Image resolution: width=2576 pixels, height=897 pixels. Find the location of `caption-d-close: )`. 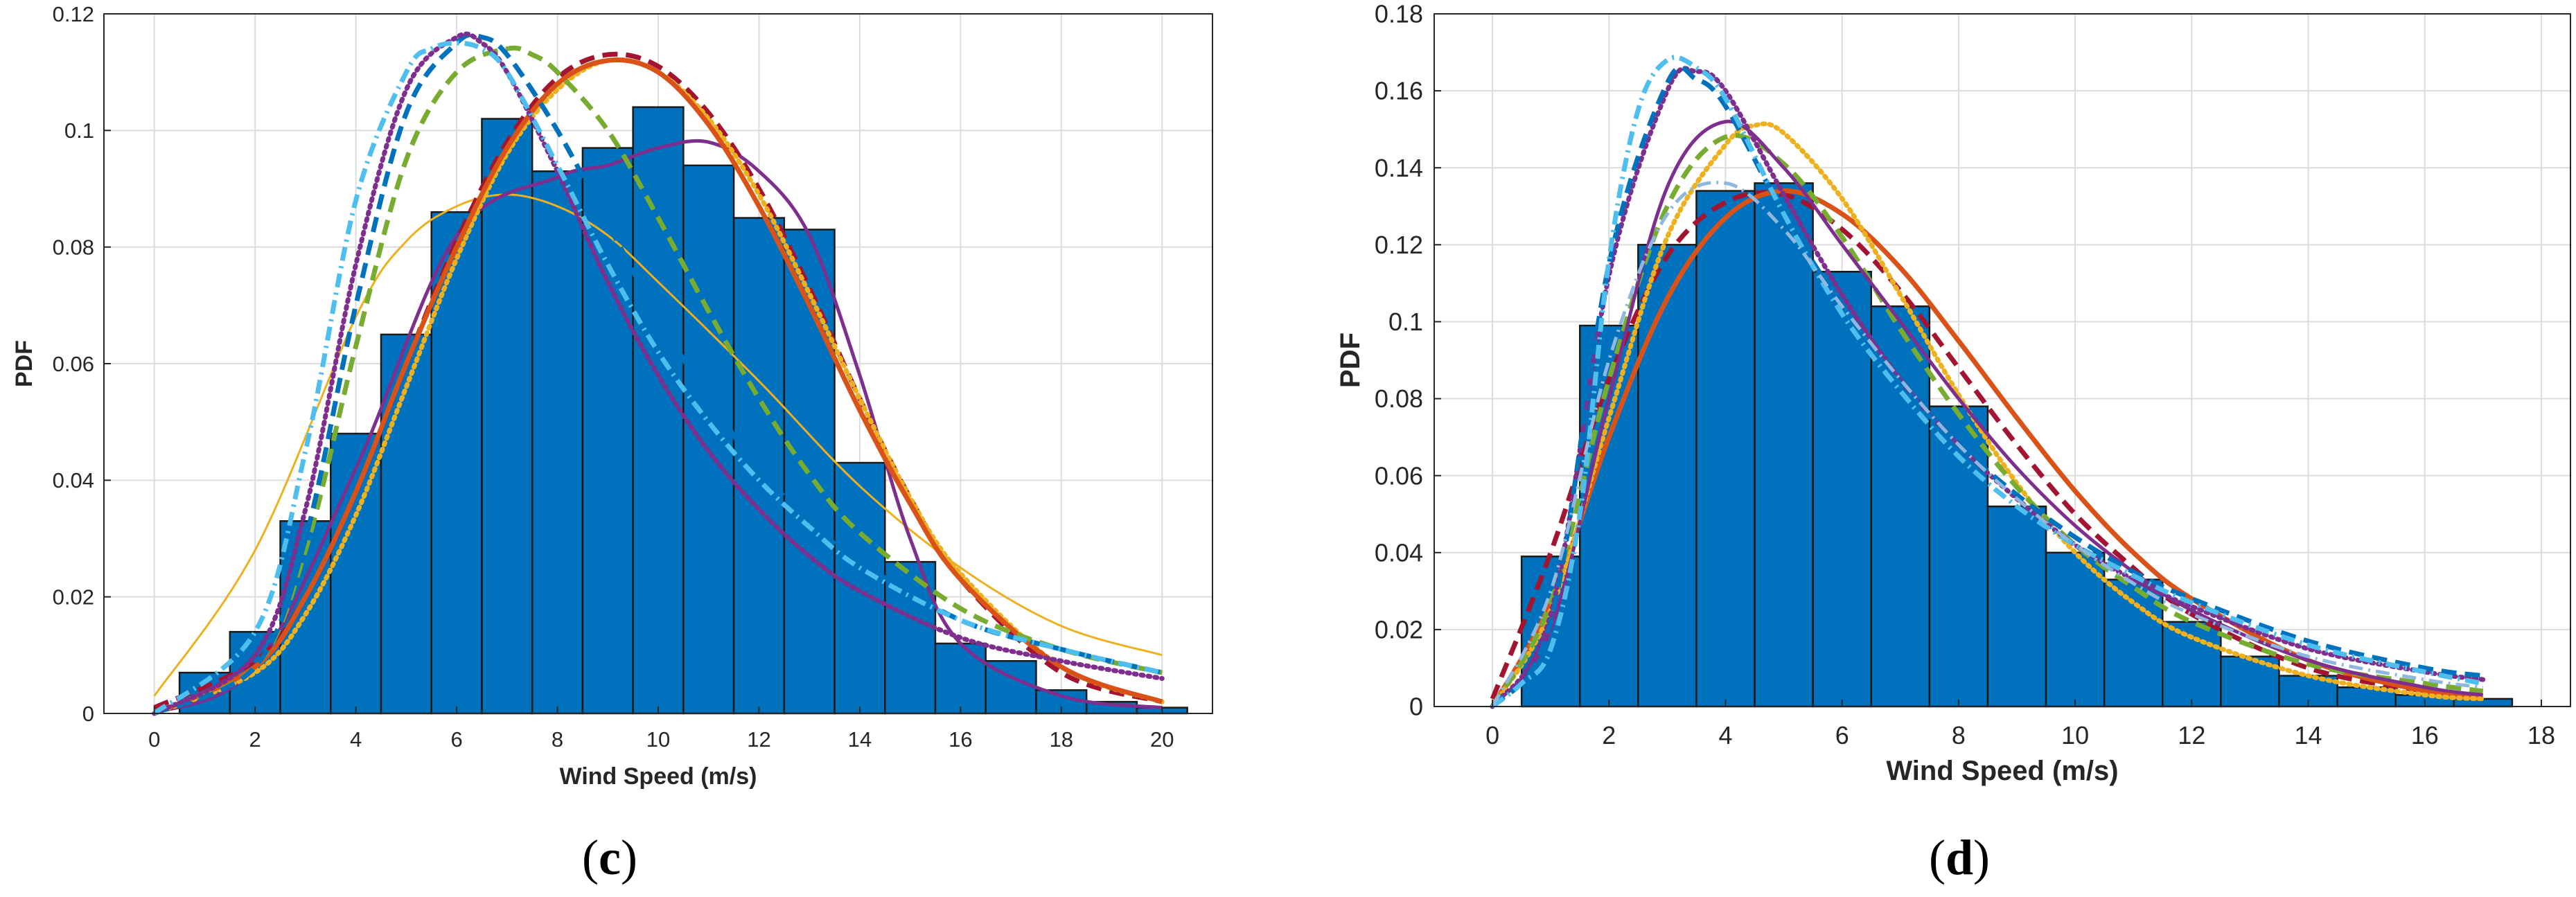

caption-d-close: ) is located at coordinates (1981, 858).